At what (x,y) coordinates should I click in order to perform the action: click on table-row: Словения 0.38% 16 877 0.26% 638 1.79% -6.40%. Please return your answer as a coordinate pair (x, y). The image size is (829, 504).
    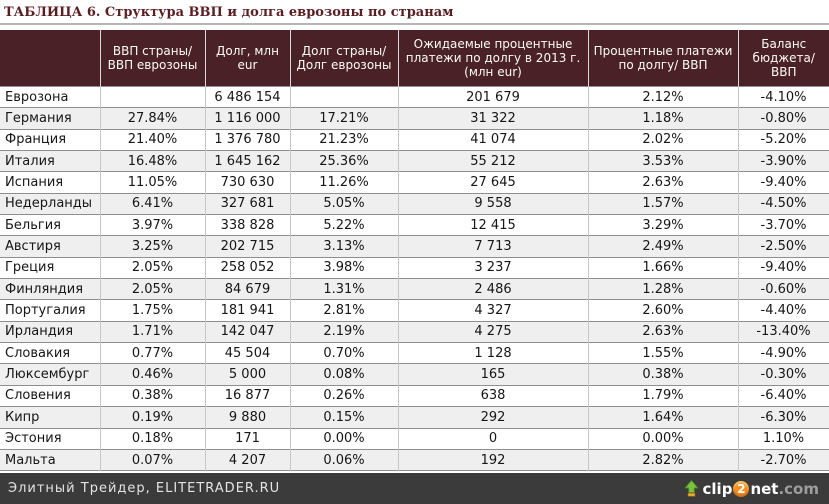
    Looking at the image, I should click on (414, 395).